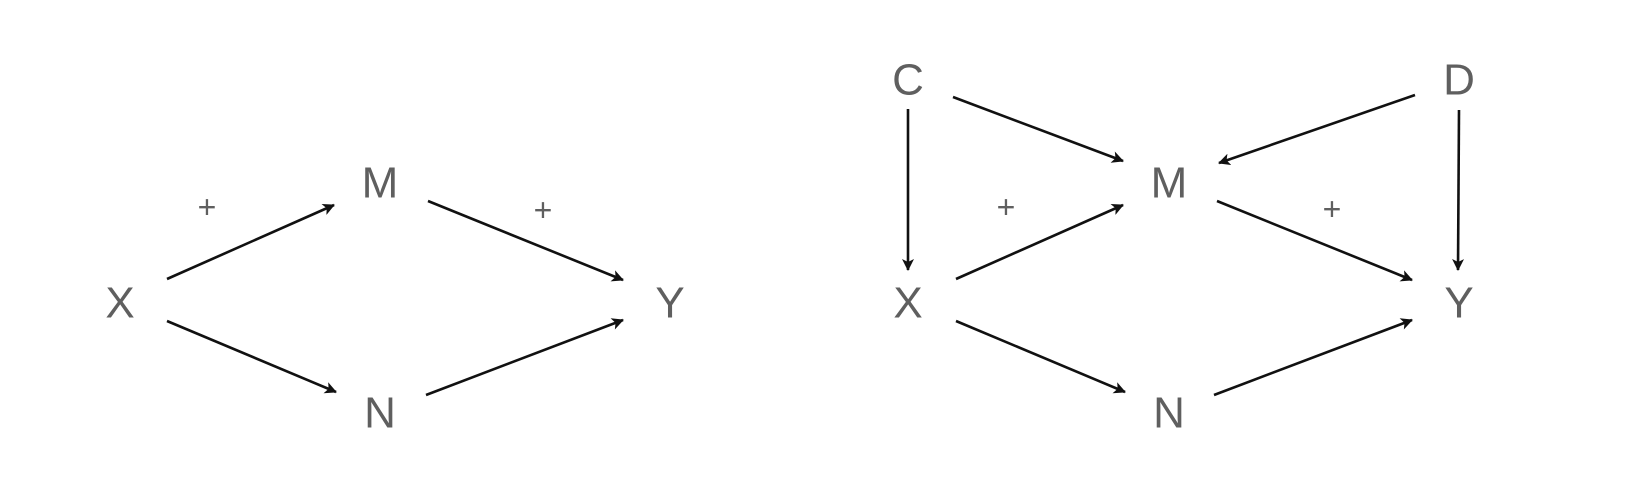 The height and width of the screenshot is (504, 1640). What do you see at coordinates (1458, 190) in the screenshot?
I see `arrow-d-to-y` at bounding box center [1458, 190].